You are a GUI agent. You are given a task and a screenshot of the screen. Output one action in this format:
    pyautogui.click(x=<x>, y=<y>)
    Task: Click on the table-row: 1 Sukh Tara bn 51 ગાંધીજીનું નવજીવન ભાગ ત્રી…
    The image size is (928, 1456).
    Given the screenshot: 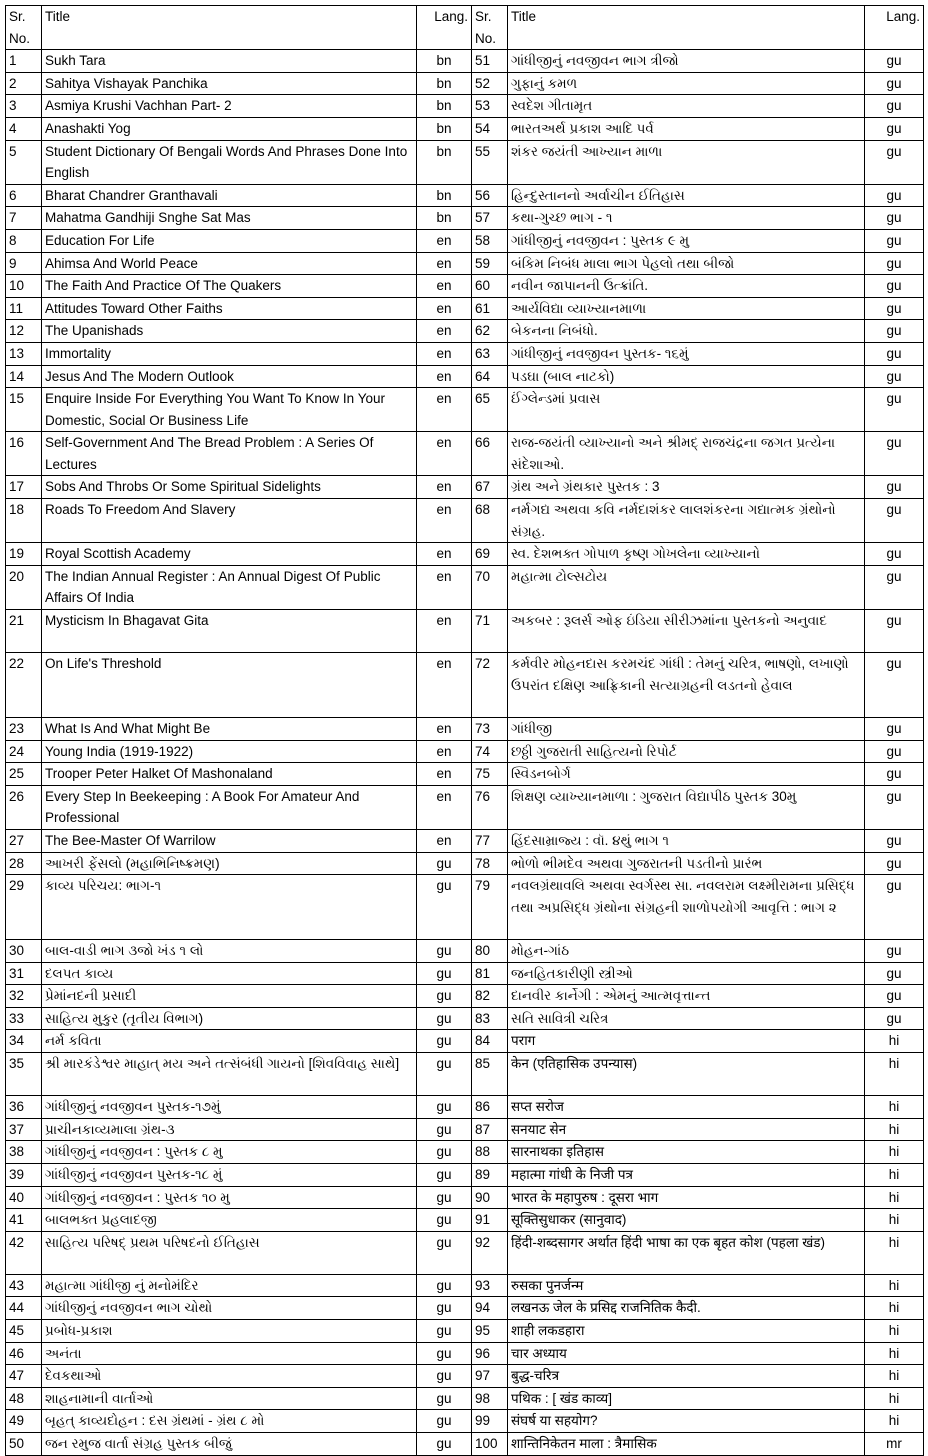 What is the action you would take?
    pyautogui.click(x=464, y=61)
    